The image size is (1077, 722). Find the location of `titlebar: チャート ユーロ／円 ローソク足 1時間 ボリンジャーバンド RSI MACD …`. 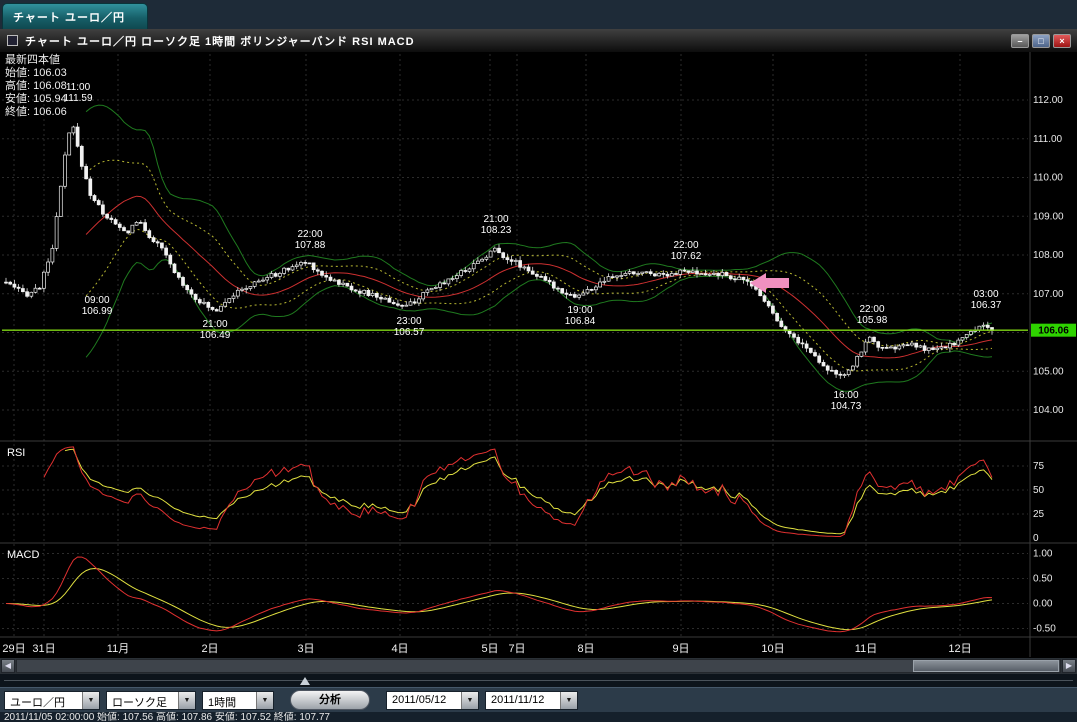

titlebar: チャート ユーロ／円 ローソク足 1時間 ボリンジャーバンド RSI MACD … is located at coordinates (538, 40).